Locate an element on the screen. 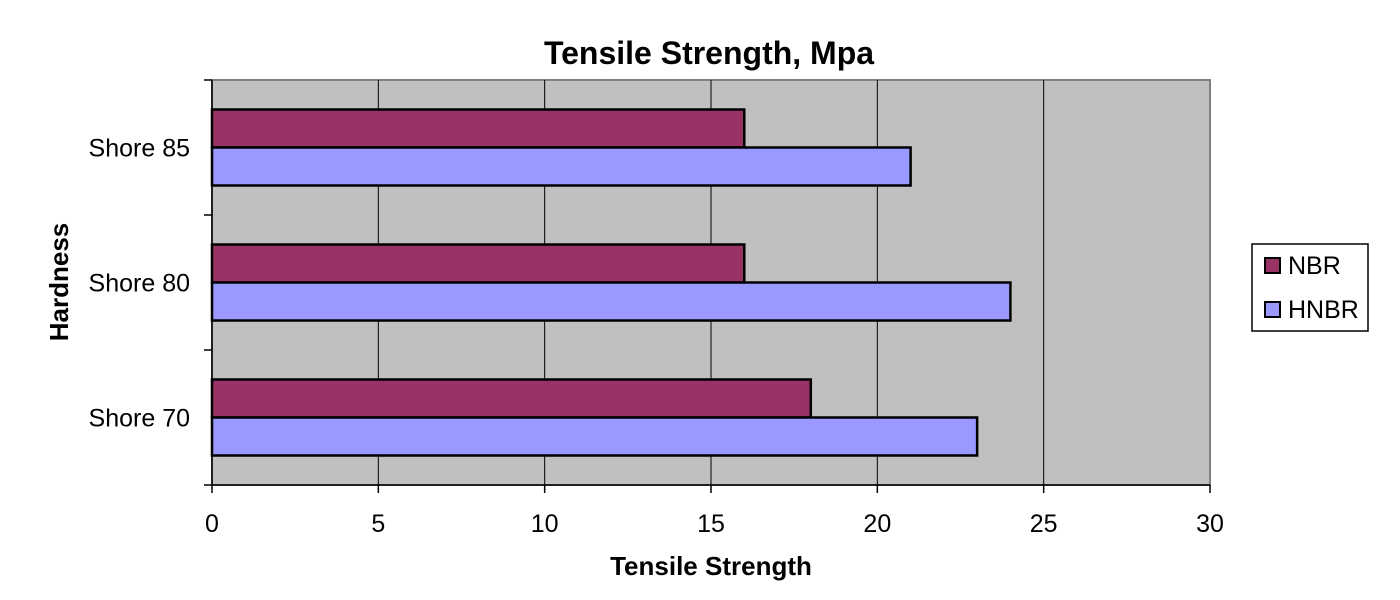  x-tick-label: 0 is located at coordinates (212, 524).